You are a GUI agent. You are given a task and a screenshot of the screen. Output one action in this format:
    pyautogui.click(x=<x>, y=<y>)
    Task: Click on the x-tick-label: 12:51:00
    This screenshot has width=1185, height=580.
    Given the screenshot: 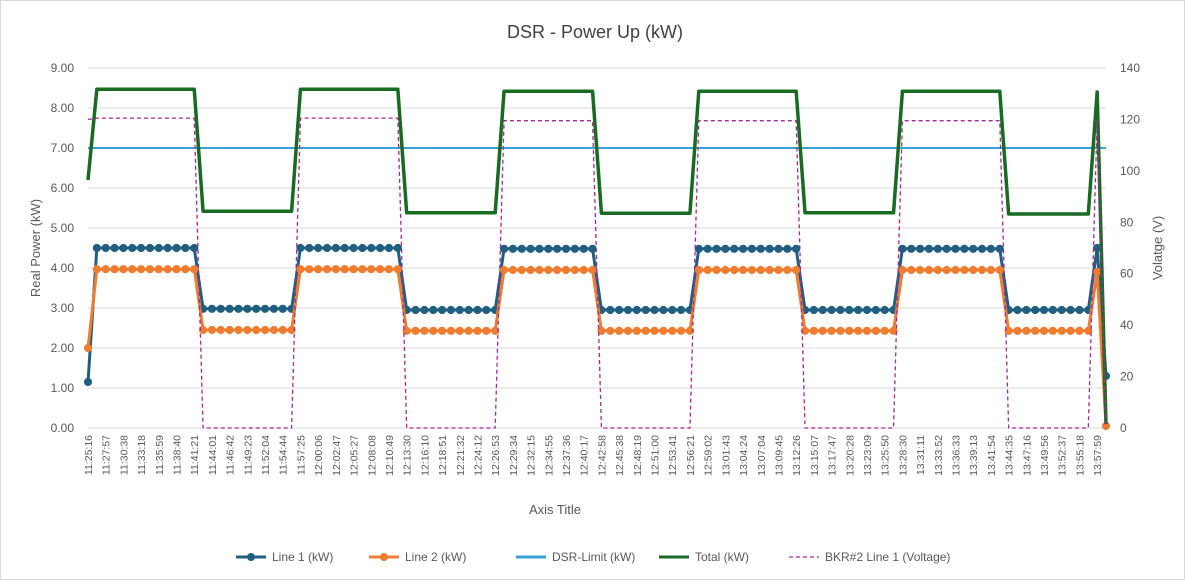 What is the action you would take?
    pyautogui.click(x=656, y=455)
    